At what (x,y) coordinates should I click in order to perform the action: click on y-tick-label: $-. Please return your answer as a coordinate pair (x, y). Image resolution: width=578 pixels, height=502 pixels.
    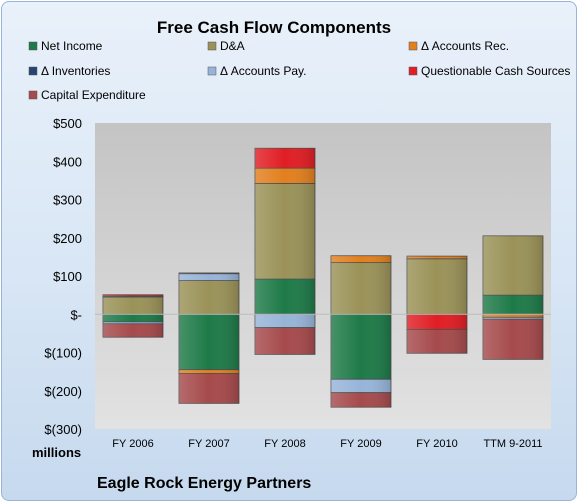
    Looking at the image, I should click on (76, 314).